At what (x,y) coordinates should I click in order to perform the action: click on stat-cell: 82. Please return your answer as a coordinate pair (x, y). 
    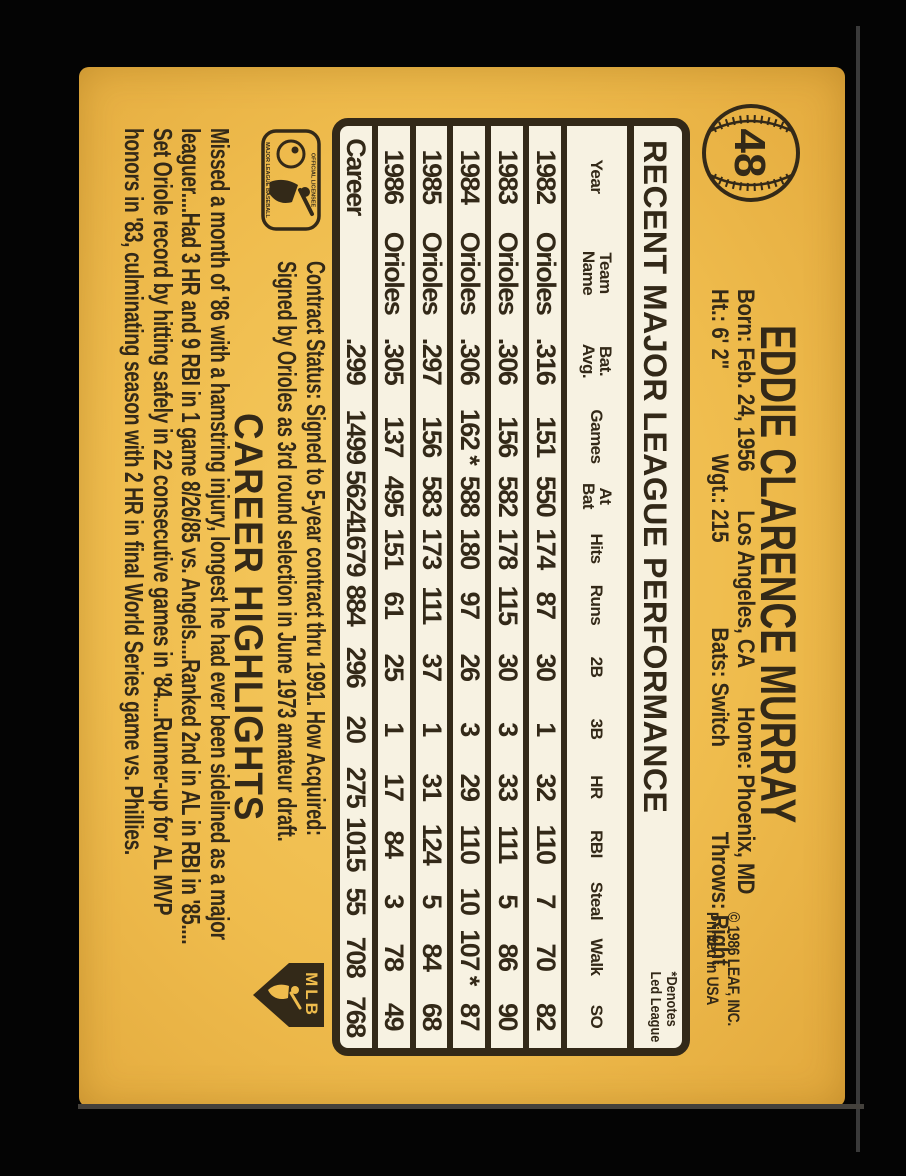
    Looking at the image, I should click on (545, 1016).